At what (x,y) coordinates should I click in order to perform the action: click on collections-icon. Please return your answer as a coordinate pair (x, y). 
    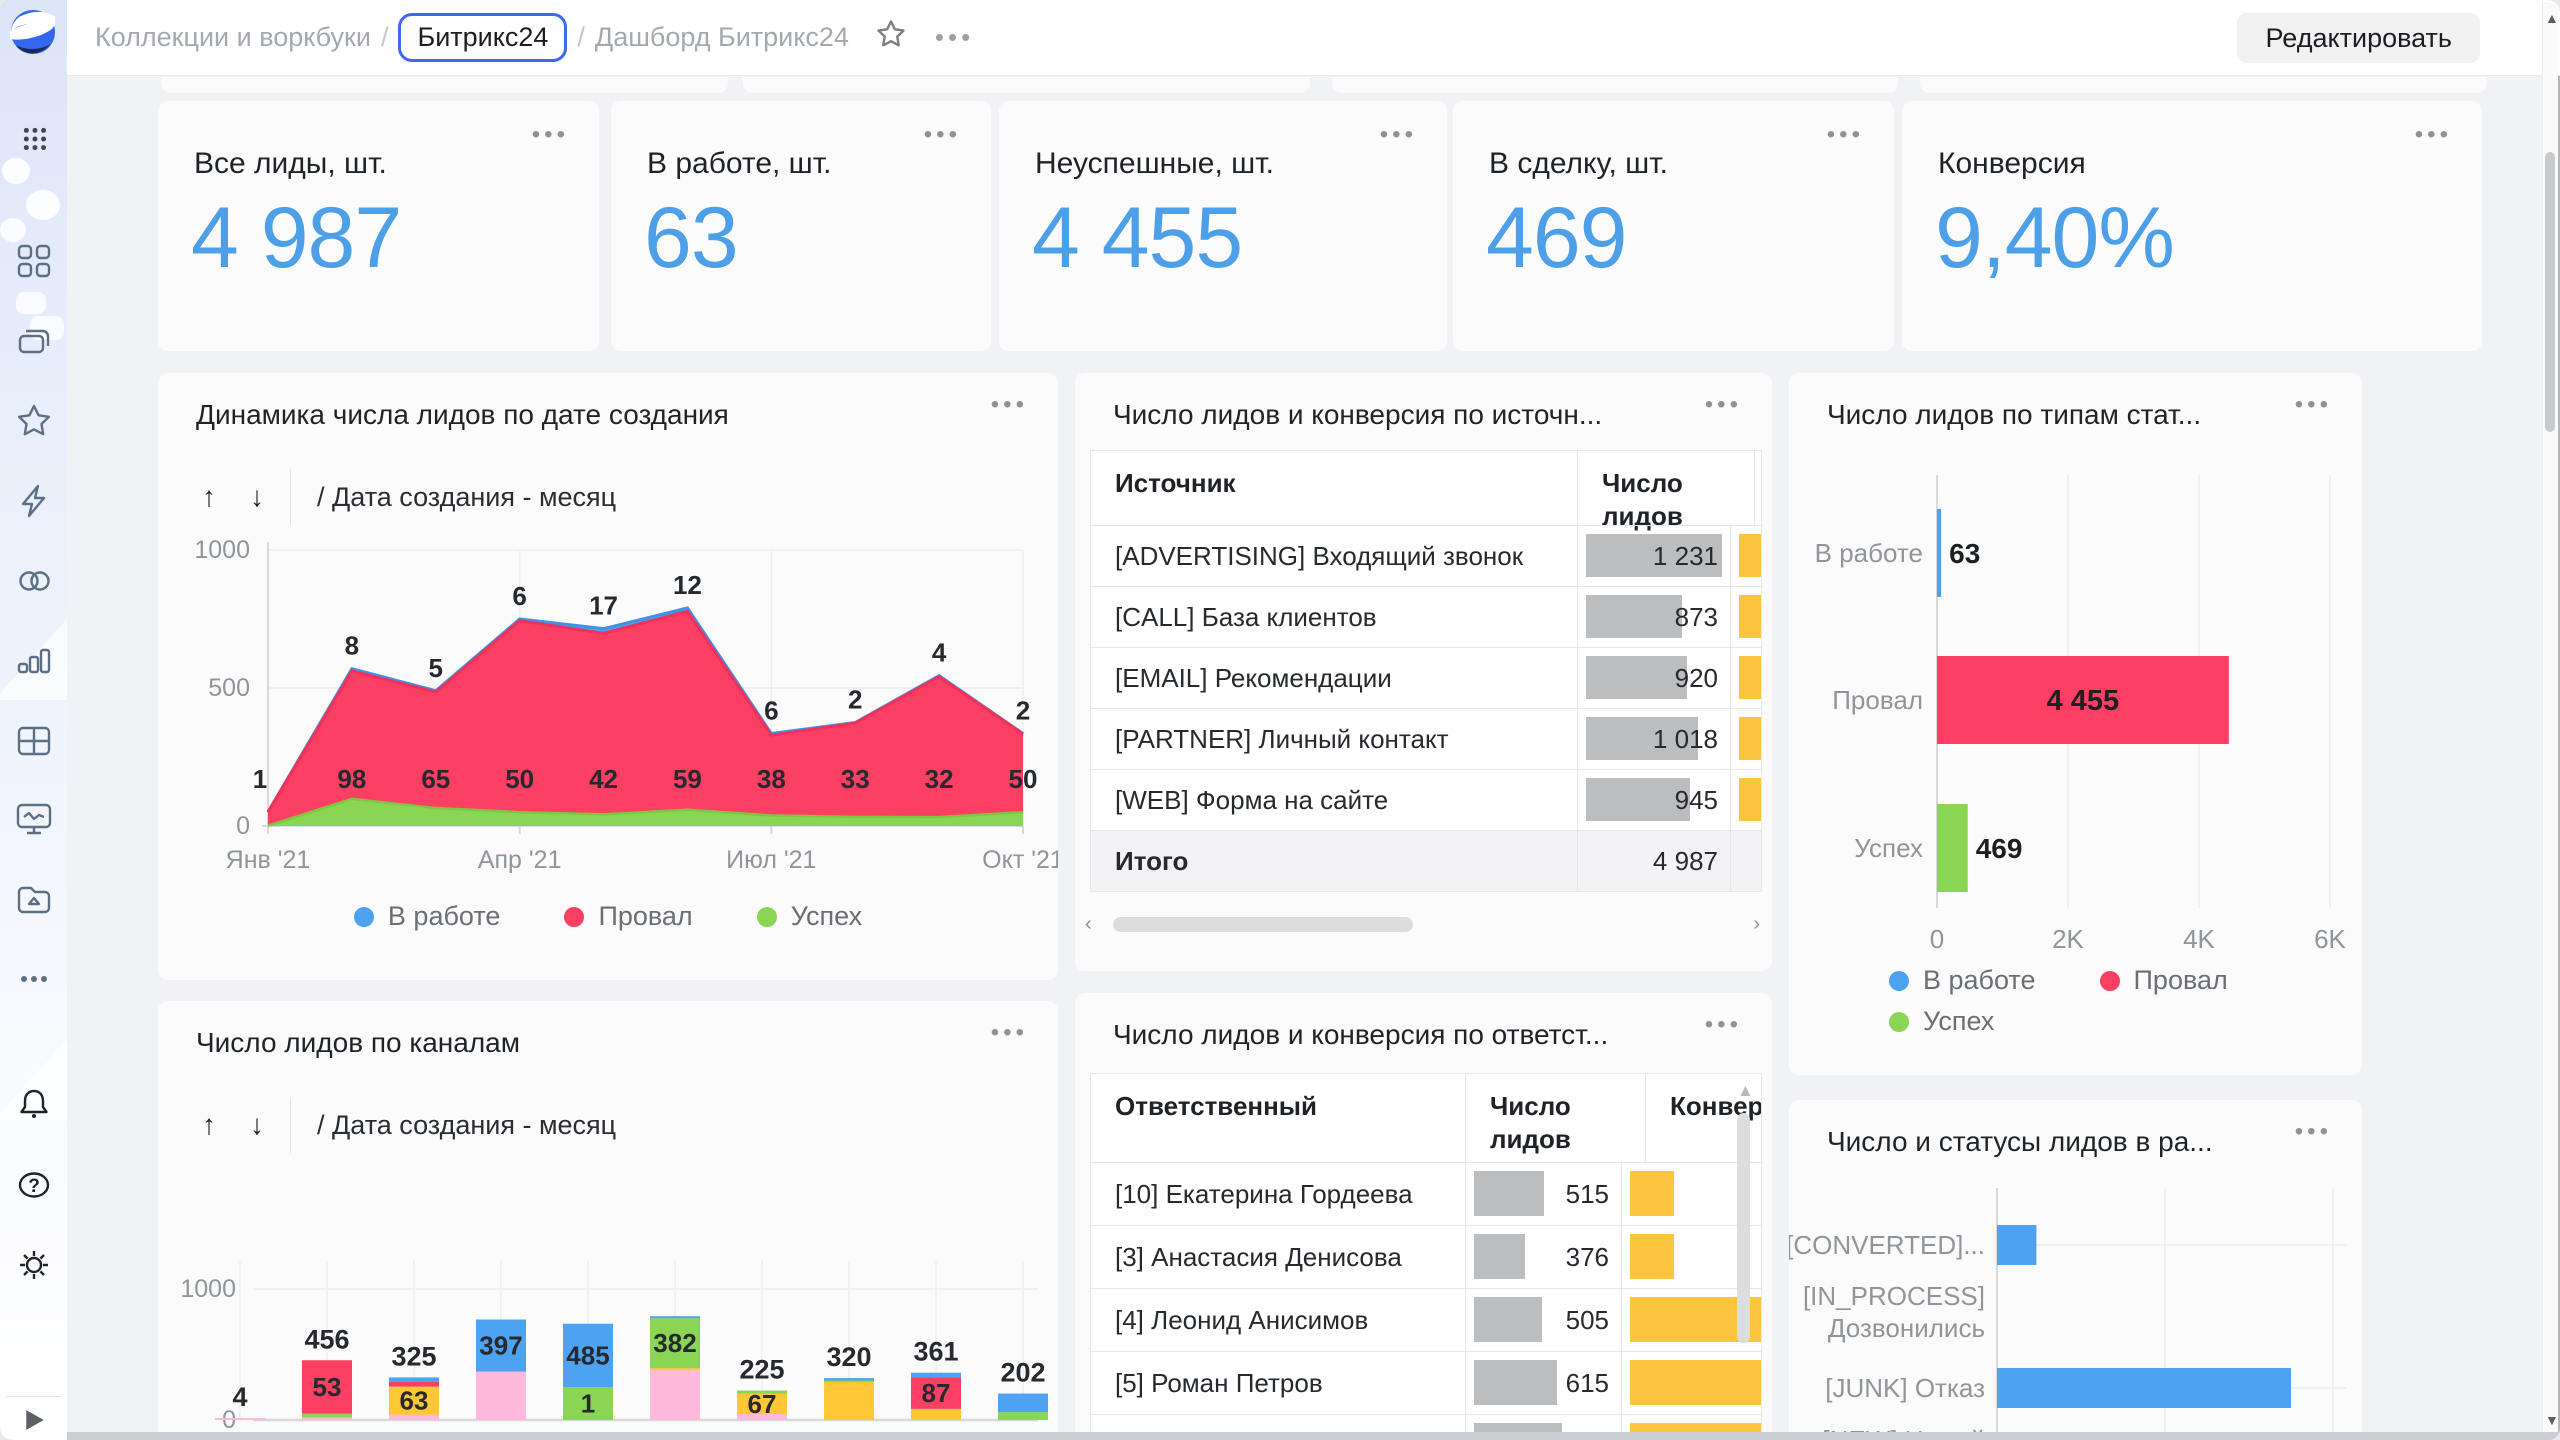
    Looking at the image, I should click on (34, 341).